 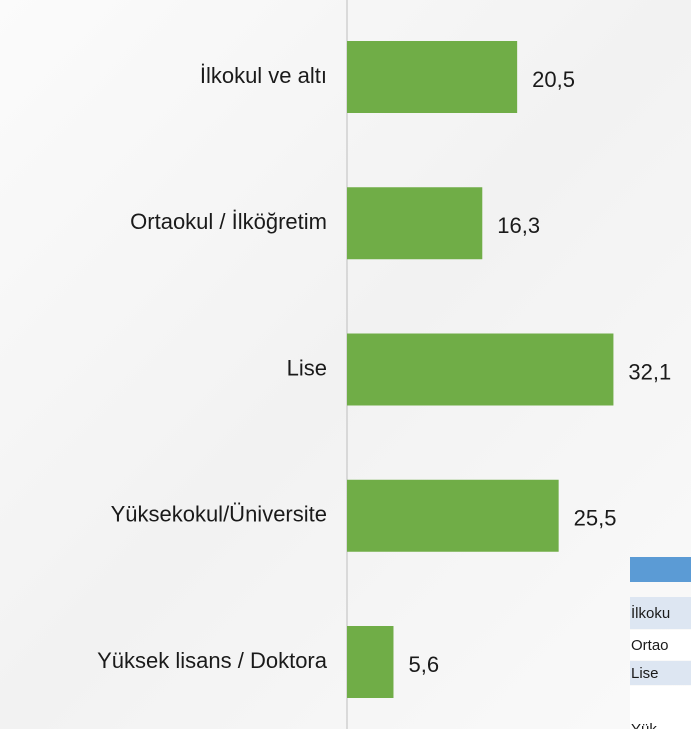 What do you see at coordinates (649, 371) in the screenshot?
I see `value-label: 32,1` at bounding box center [649, 371].